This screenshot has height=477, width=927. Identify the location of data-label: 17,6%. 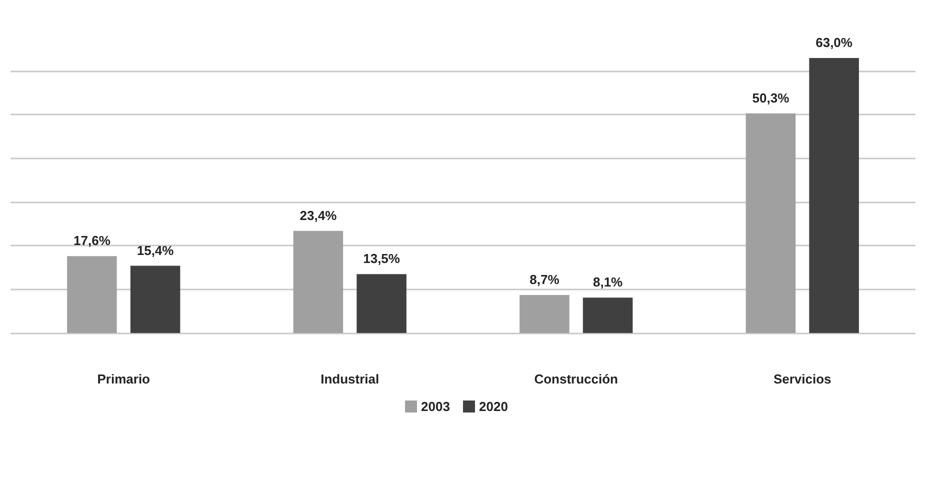
(92, 240).